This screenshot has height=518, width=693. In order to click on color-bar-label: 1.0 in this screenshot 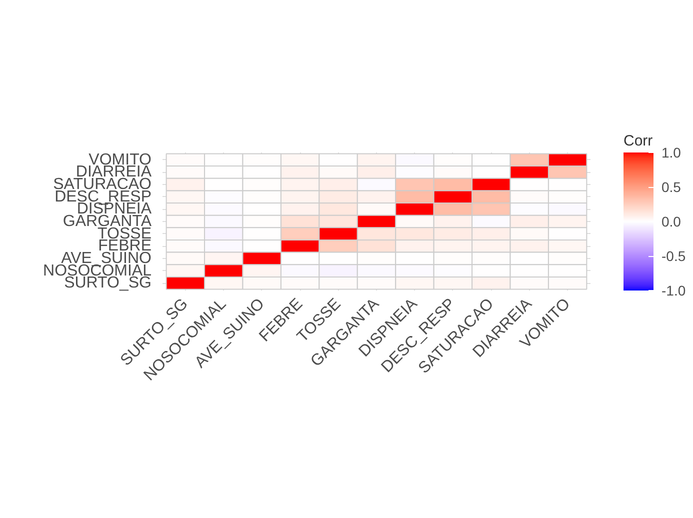, I will do `click(672, 152)`.